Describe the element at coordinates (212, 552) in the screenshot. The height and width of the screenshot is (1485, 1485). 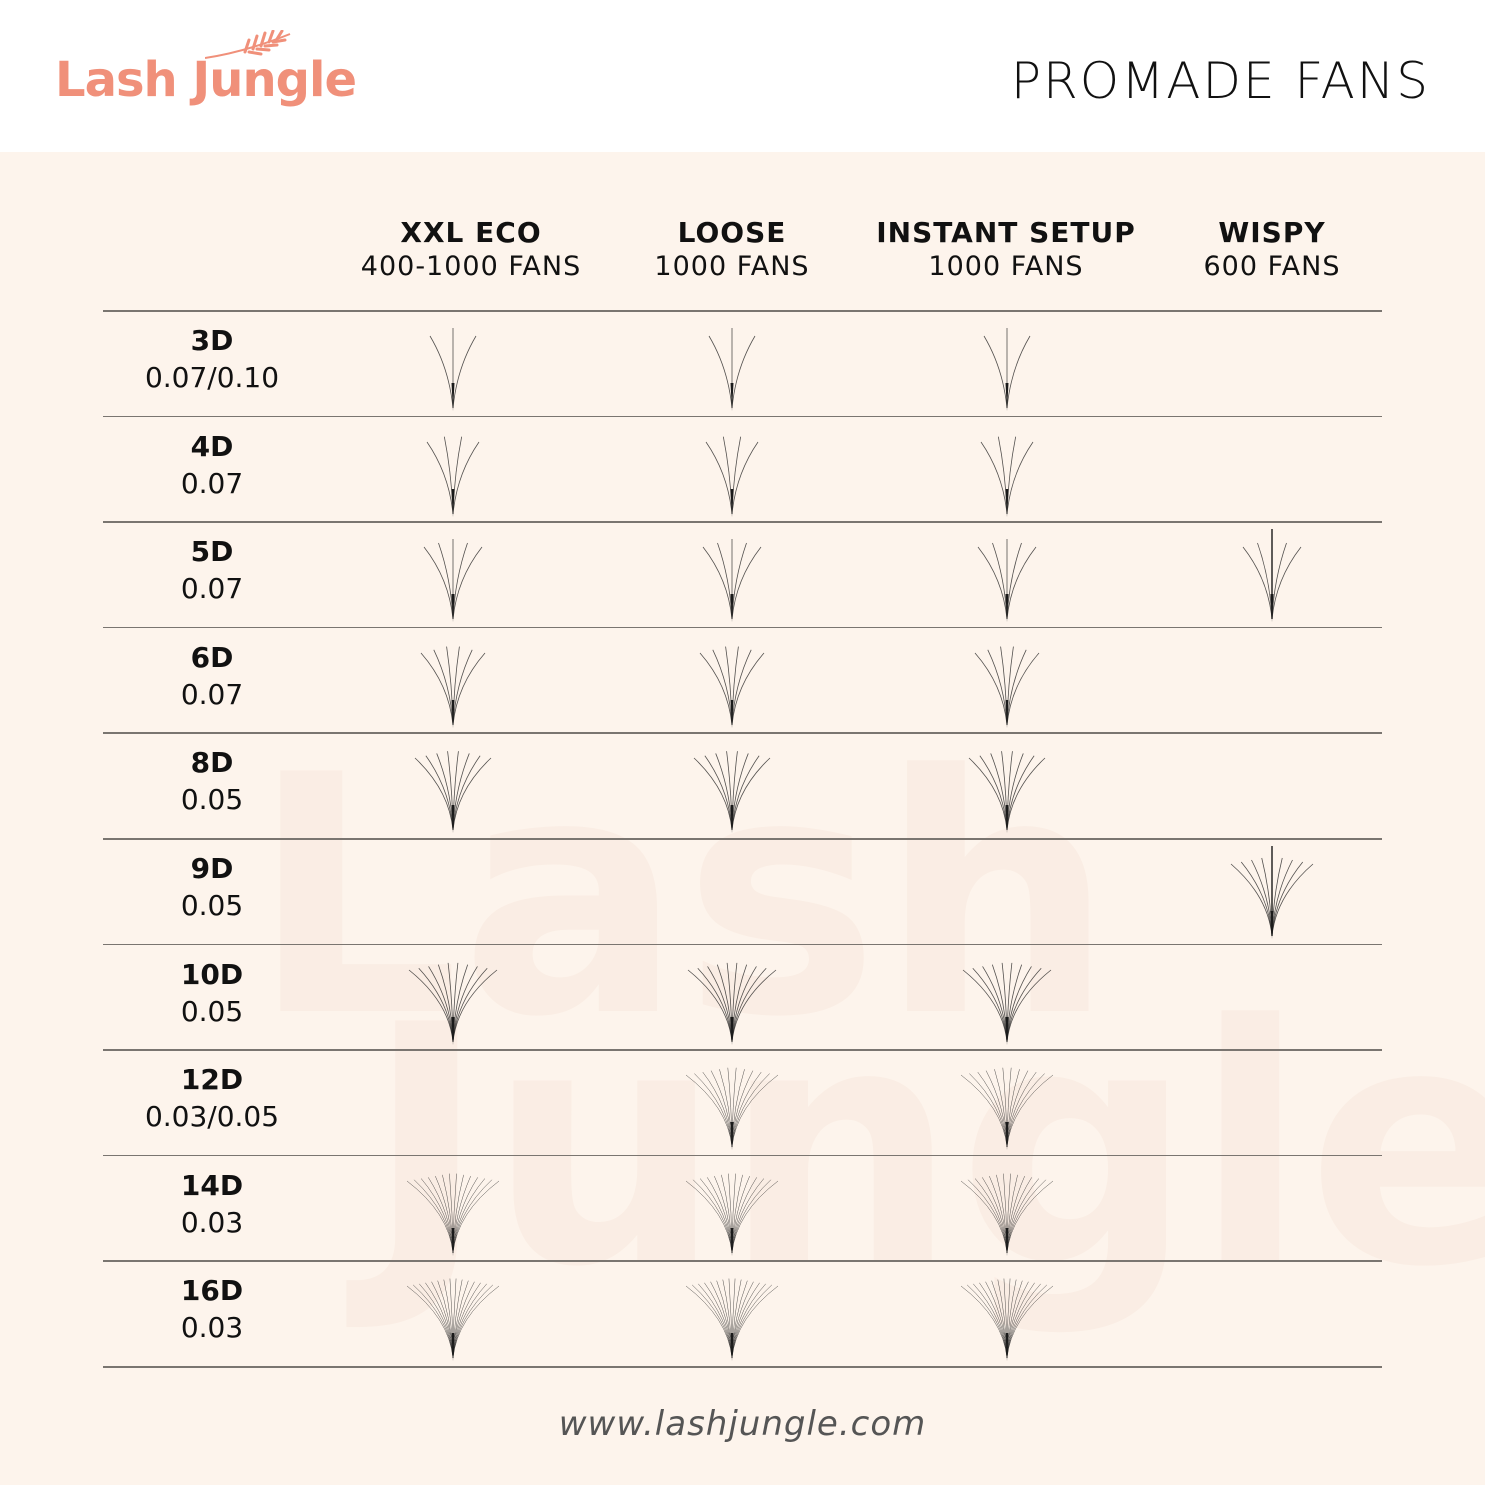
I see `fan-type: 5D` at that location.